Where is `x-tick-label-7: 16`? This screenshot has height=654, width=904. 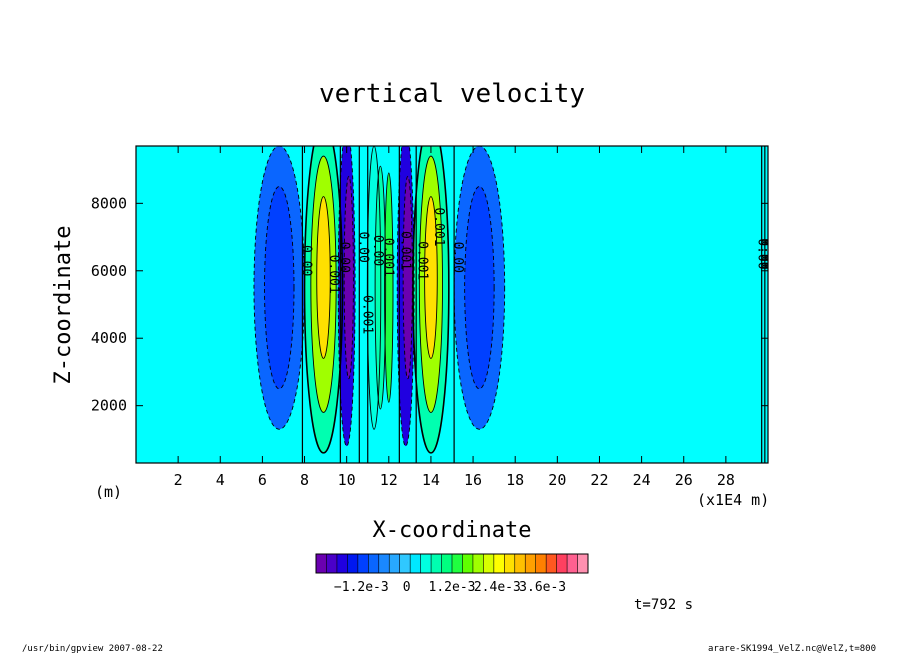
x-tick-label-7: 16 is located at coordinates (473, 480).